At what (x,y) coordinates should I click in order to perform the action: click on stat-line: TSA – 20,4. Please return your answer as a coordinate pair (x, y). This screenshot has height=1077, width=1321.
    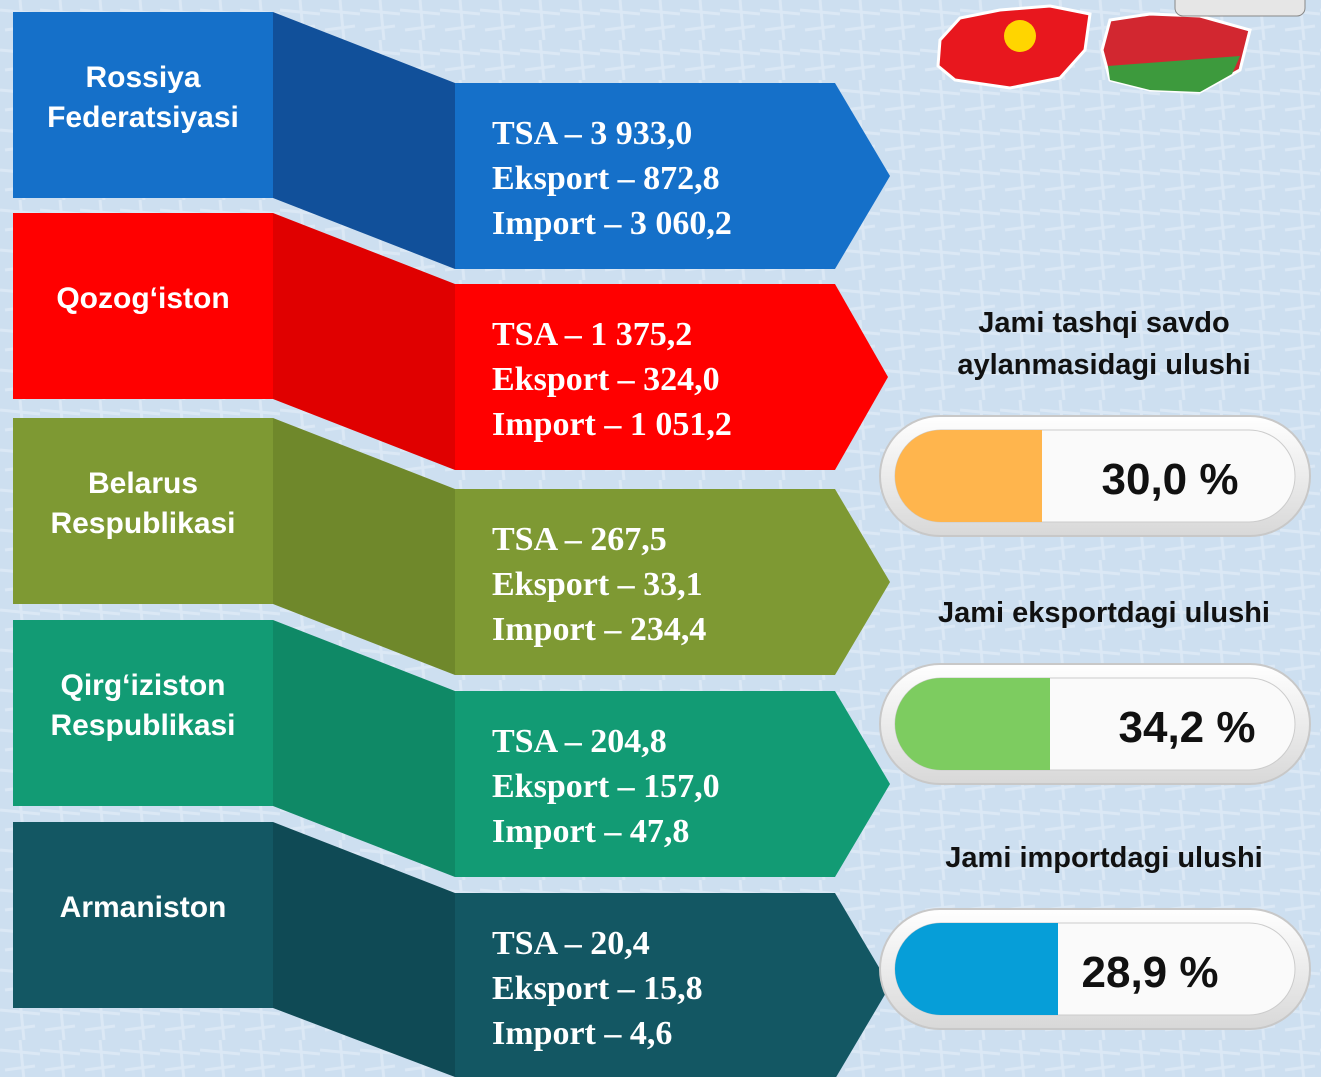
    Looking at the image, I should click on (571, 943).